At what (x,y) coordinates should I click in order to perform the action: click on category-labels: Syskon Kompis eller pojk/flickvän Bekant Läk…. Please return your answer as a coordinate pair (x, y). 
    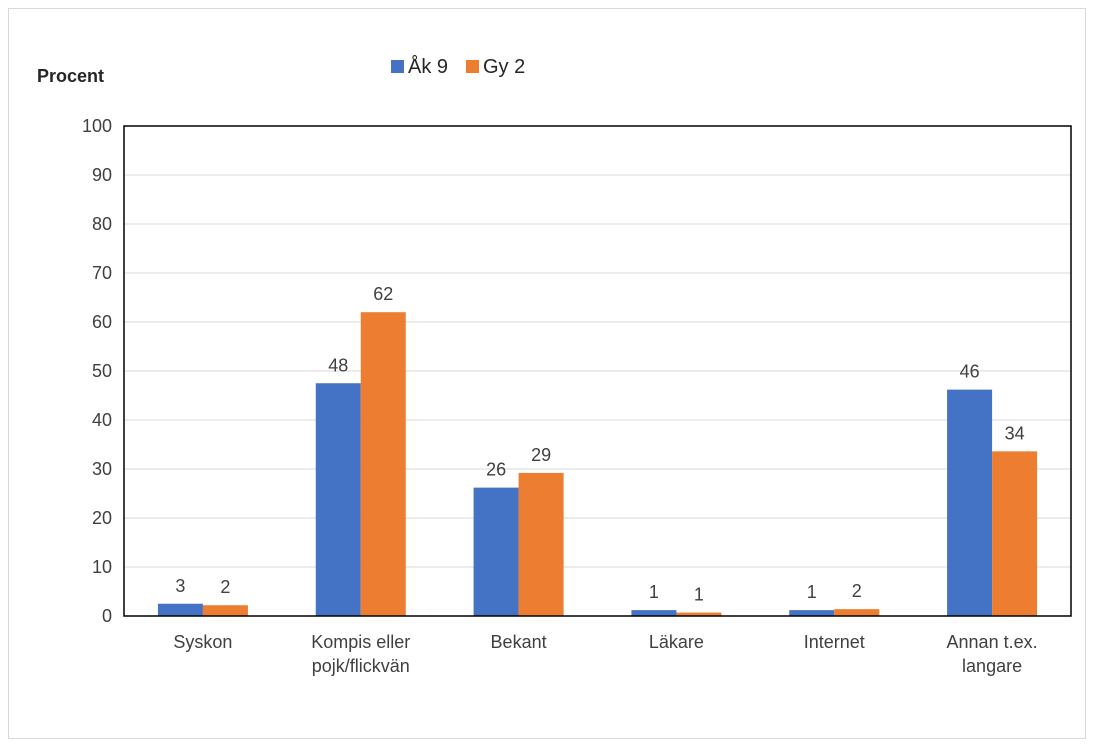
    Looking at the image, I should click on (605, 654).